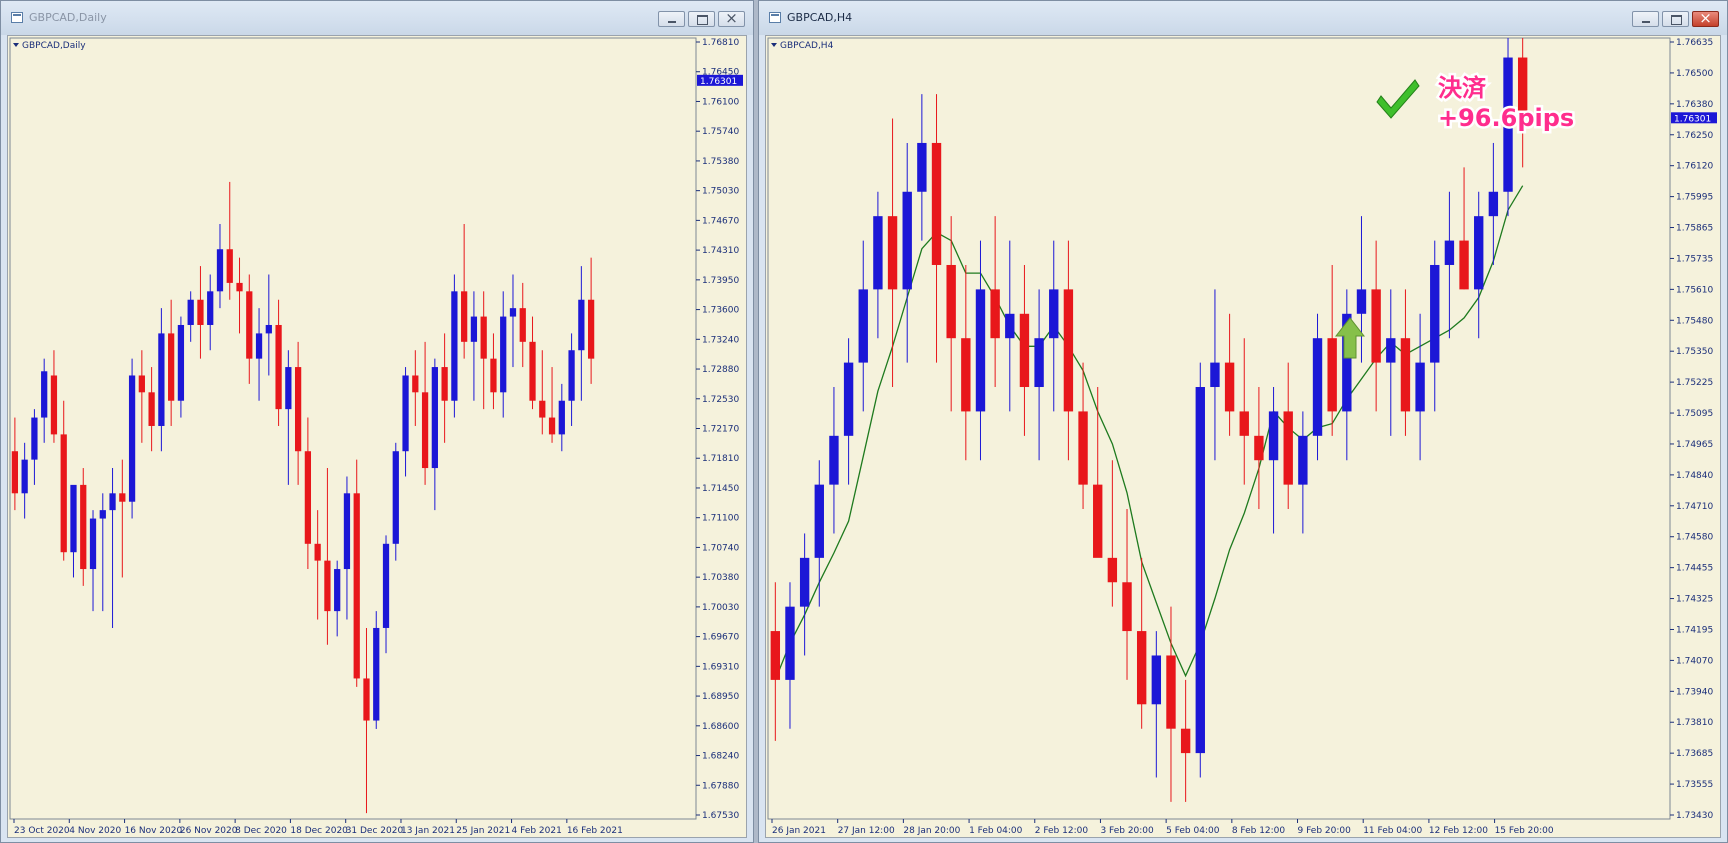 Image resolution: width=1728 pixels, height=843 pixels. I want to click on x-tick-label: 23 Oct 2020, so click(42, 831).